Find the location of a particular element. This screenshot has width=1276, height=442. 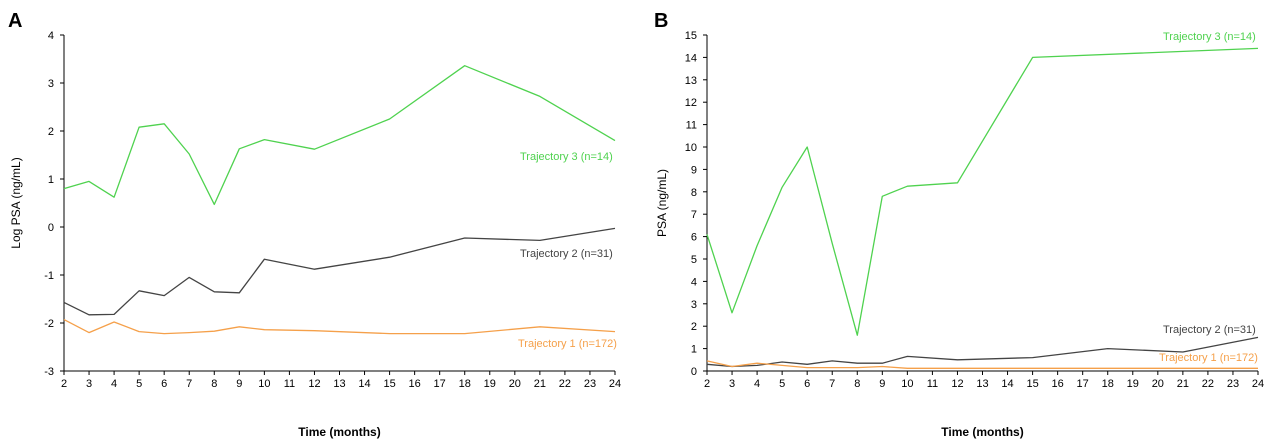

y-tick-label: 11 is located at coordinates (691, 126).